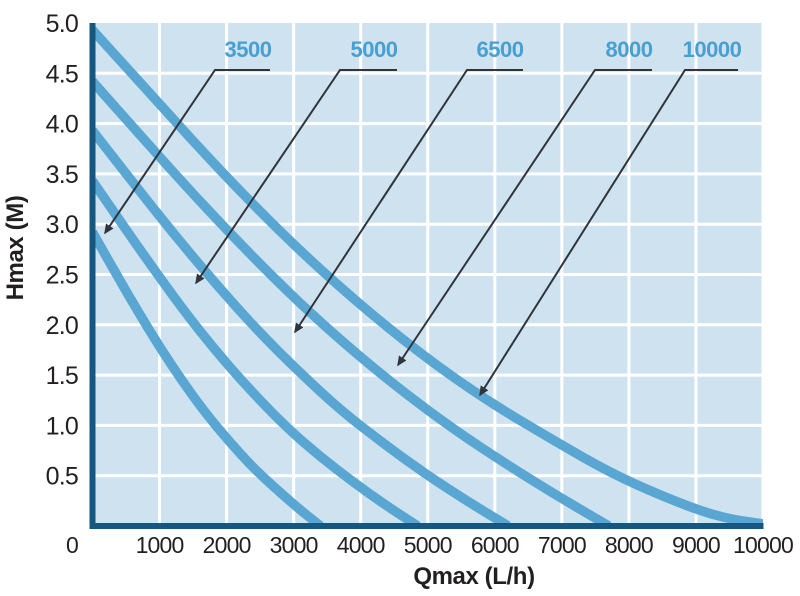 This screenshot has width=800, height=596. Describe the element at coordinates (361, 545) in the screenshot. I see `x-tick-4000: 4000` at that location.